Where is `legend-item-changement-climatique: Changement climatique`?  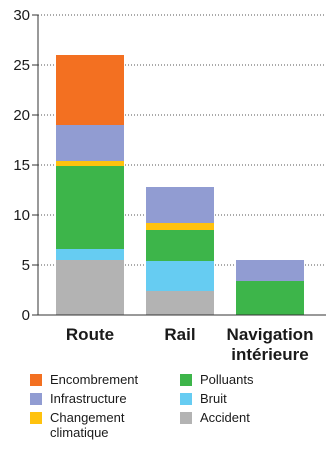
legend-item-changement-climatique: Changement climatique is located at coordinates (105, 425).